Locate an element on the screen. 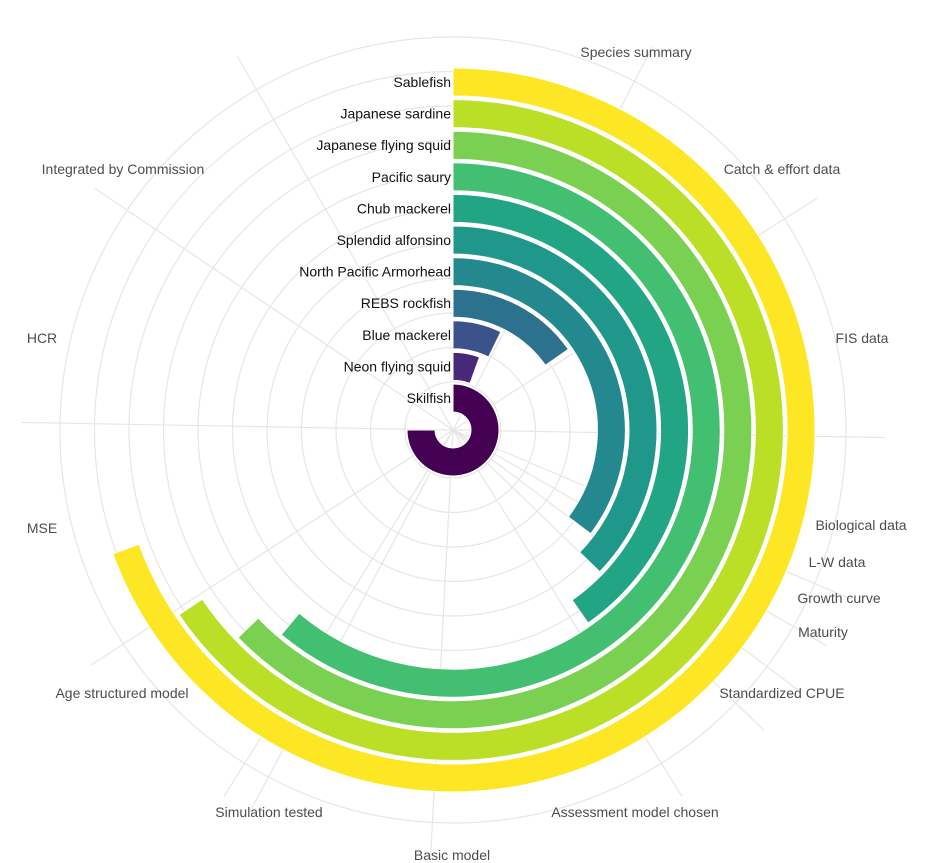 The width and height of the screenshot is (931, 863). stage-label: Age structured model is located at coordinates (121, 693).